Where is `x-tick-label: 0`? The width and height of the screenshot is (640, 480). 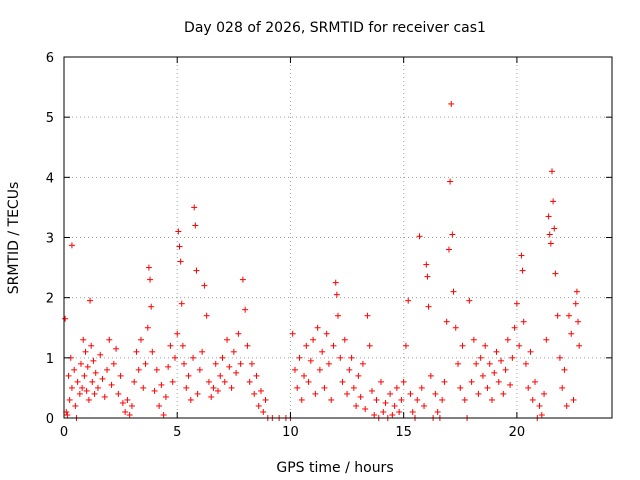
x-tick-label: 0 is located at coordinates (64, 432).